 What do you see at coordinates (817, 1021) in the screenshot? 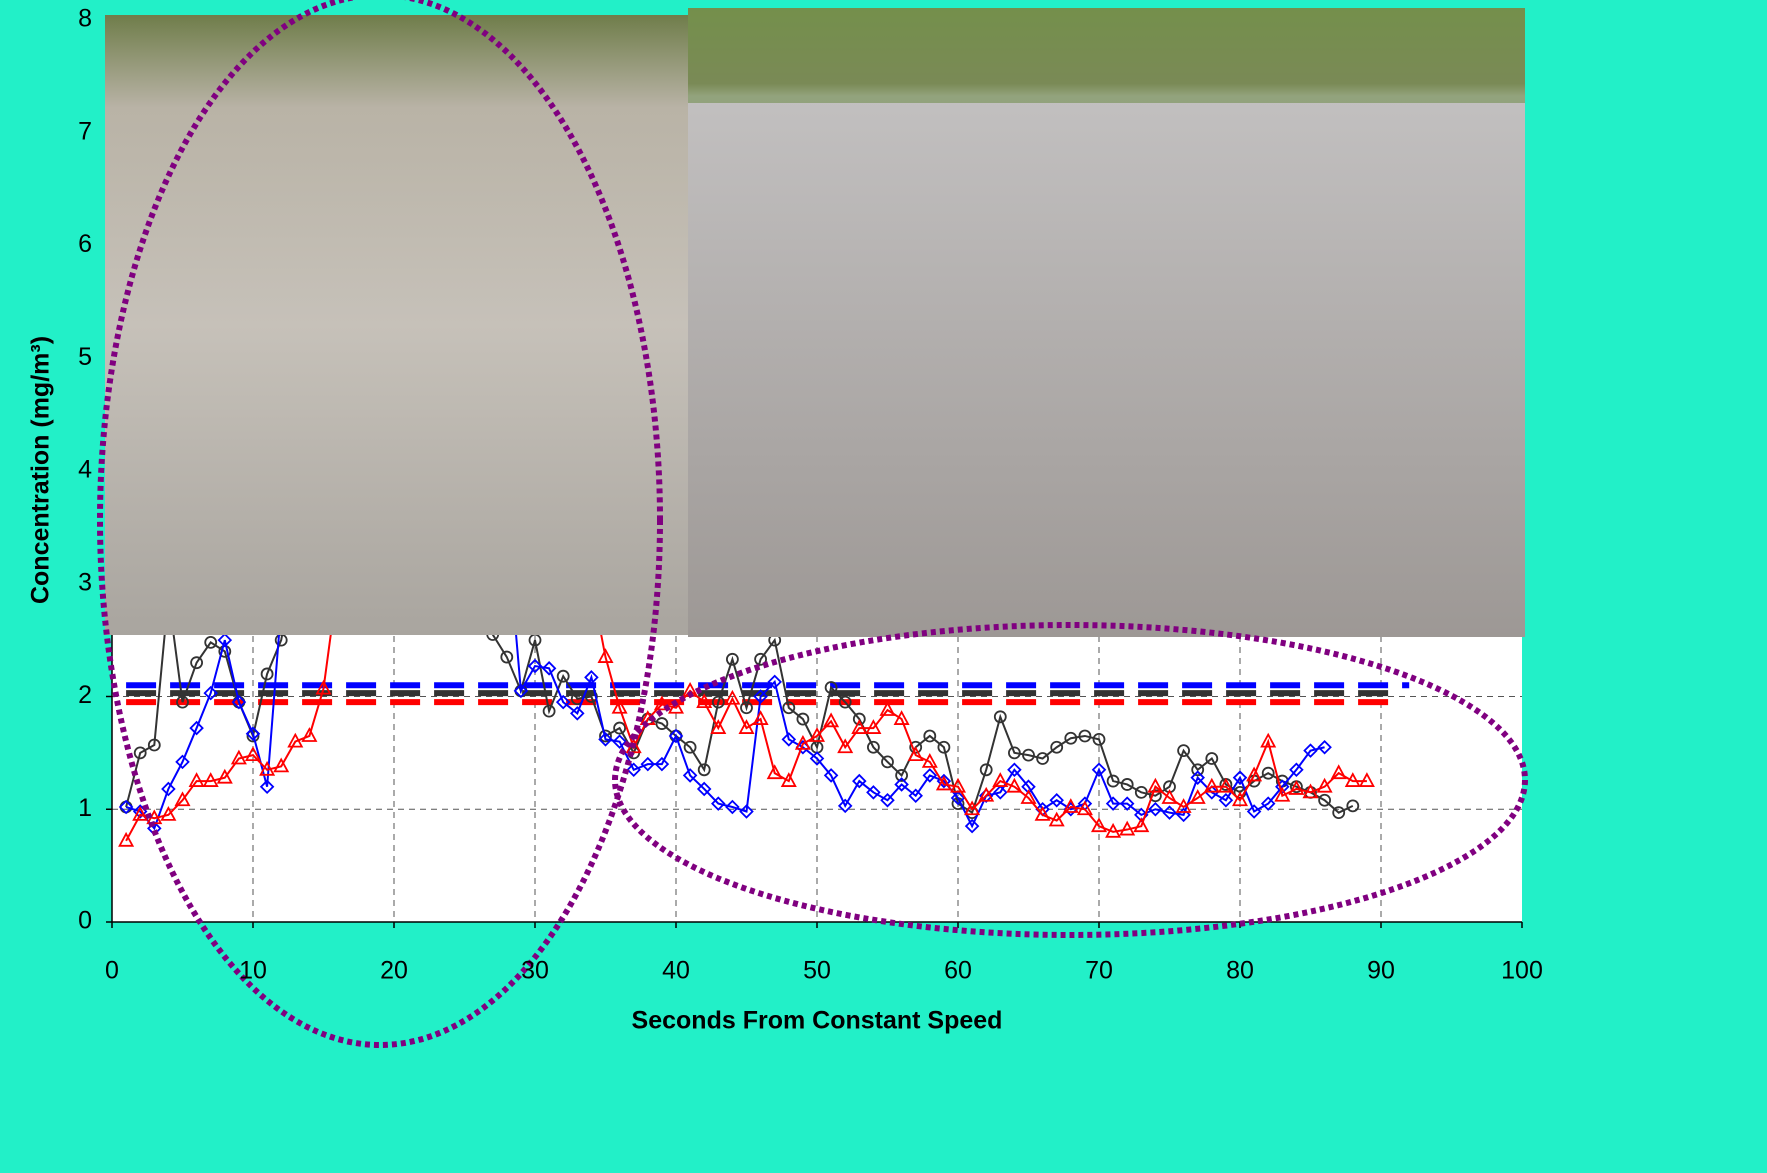
I see `x-axis-label: Seconds From Constant Speed` at bounding box center [817, 1021].